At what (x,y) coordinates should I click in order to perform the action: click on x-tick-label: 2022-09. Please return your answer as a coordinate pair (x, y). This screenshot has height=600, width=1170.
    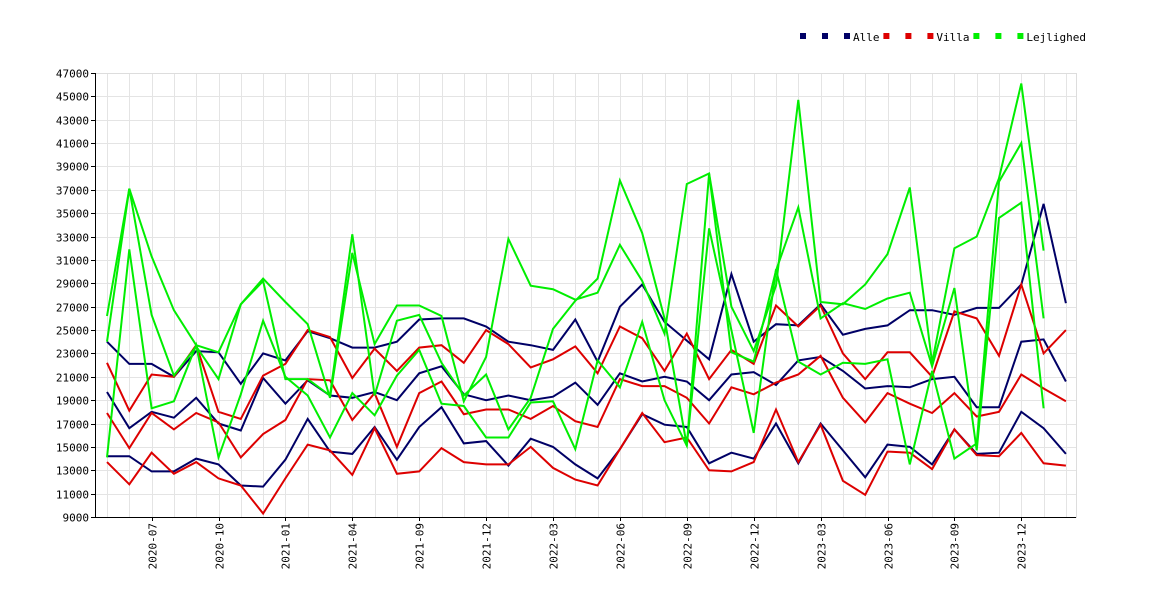
    Looking at the image, I should click on (688, 546).